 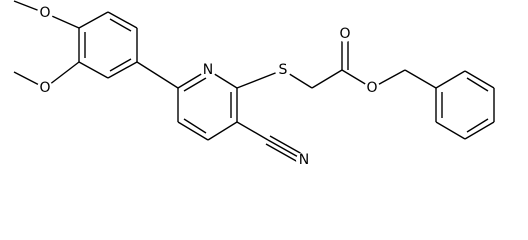 I want to click on atom-label: S, so click(x=283, y=70).